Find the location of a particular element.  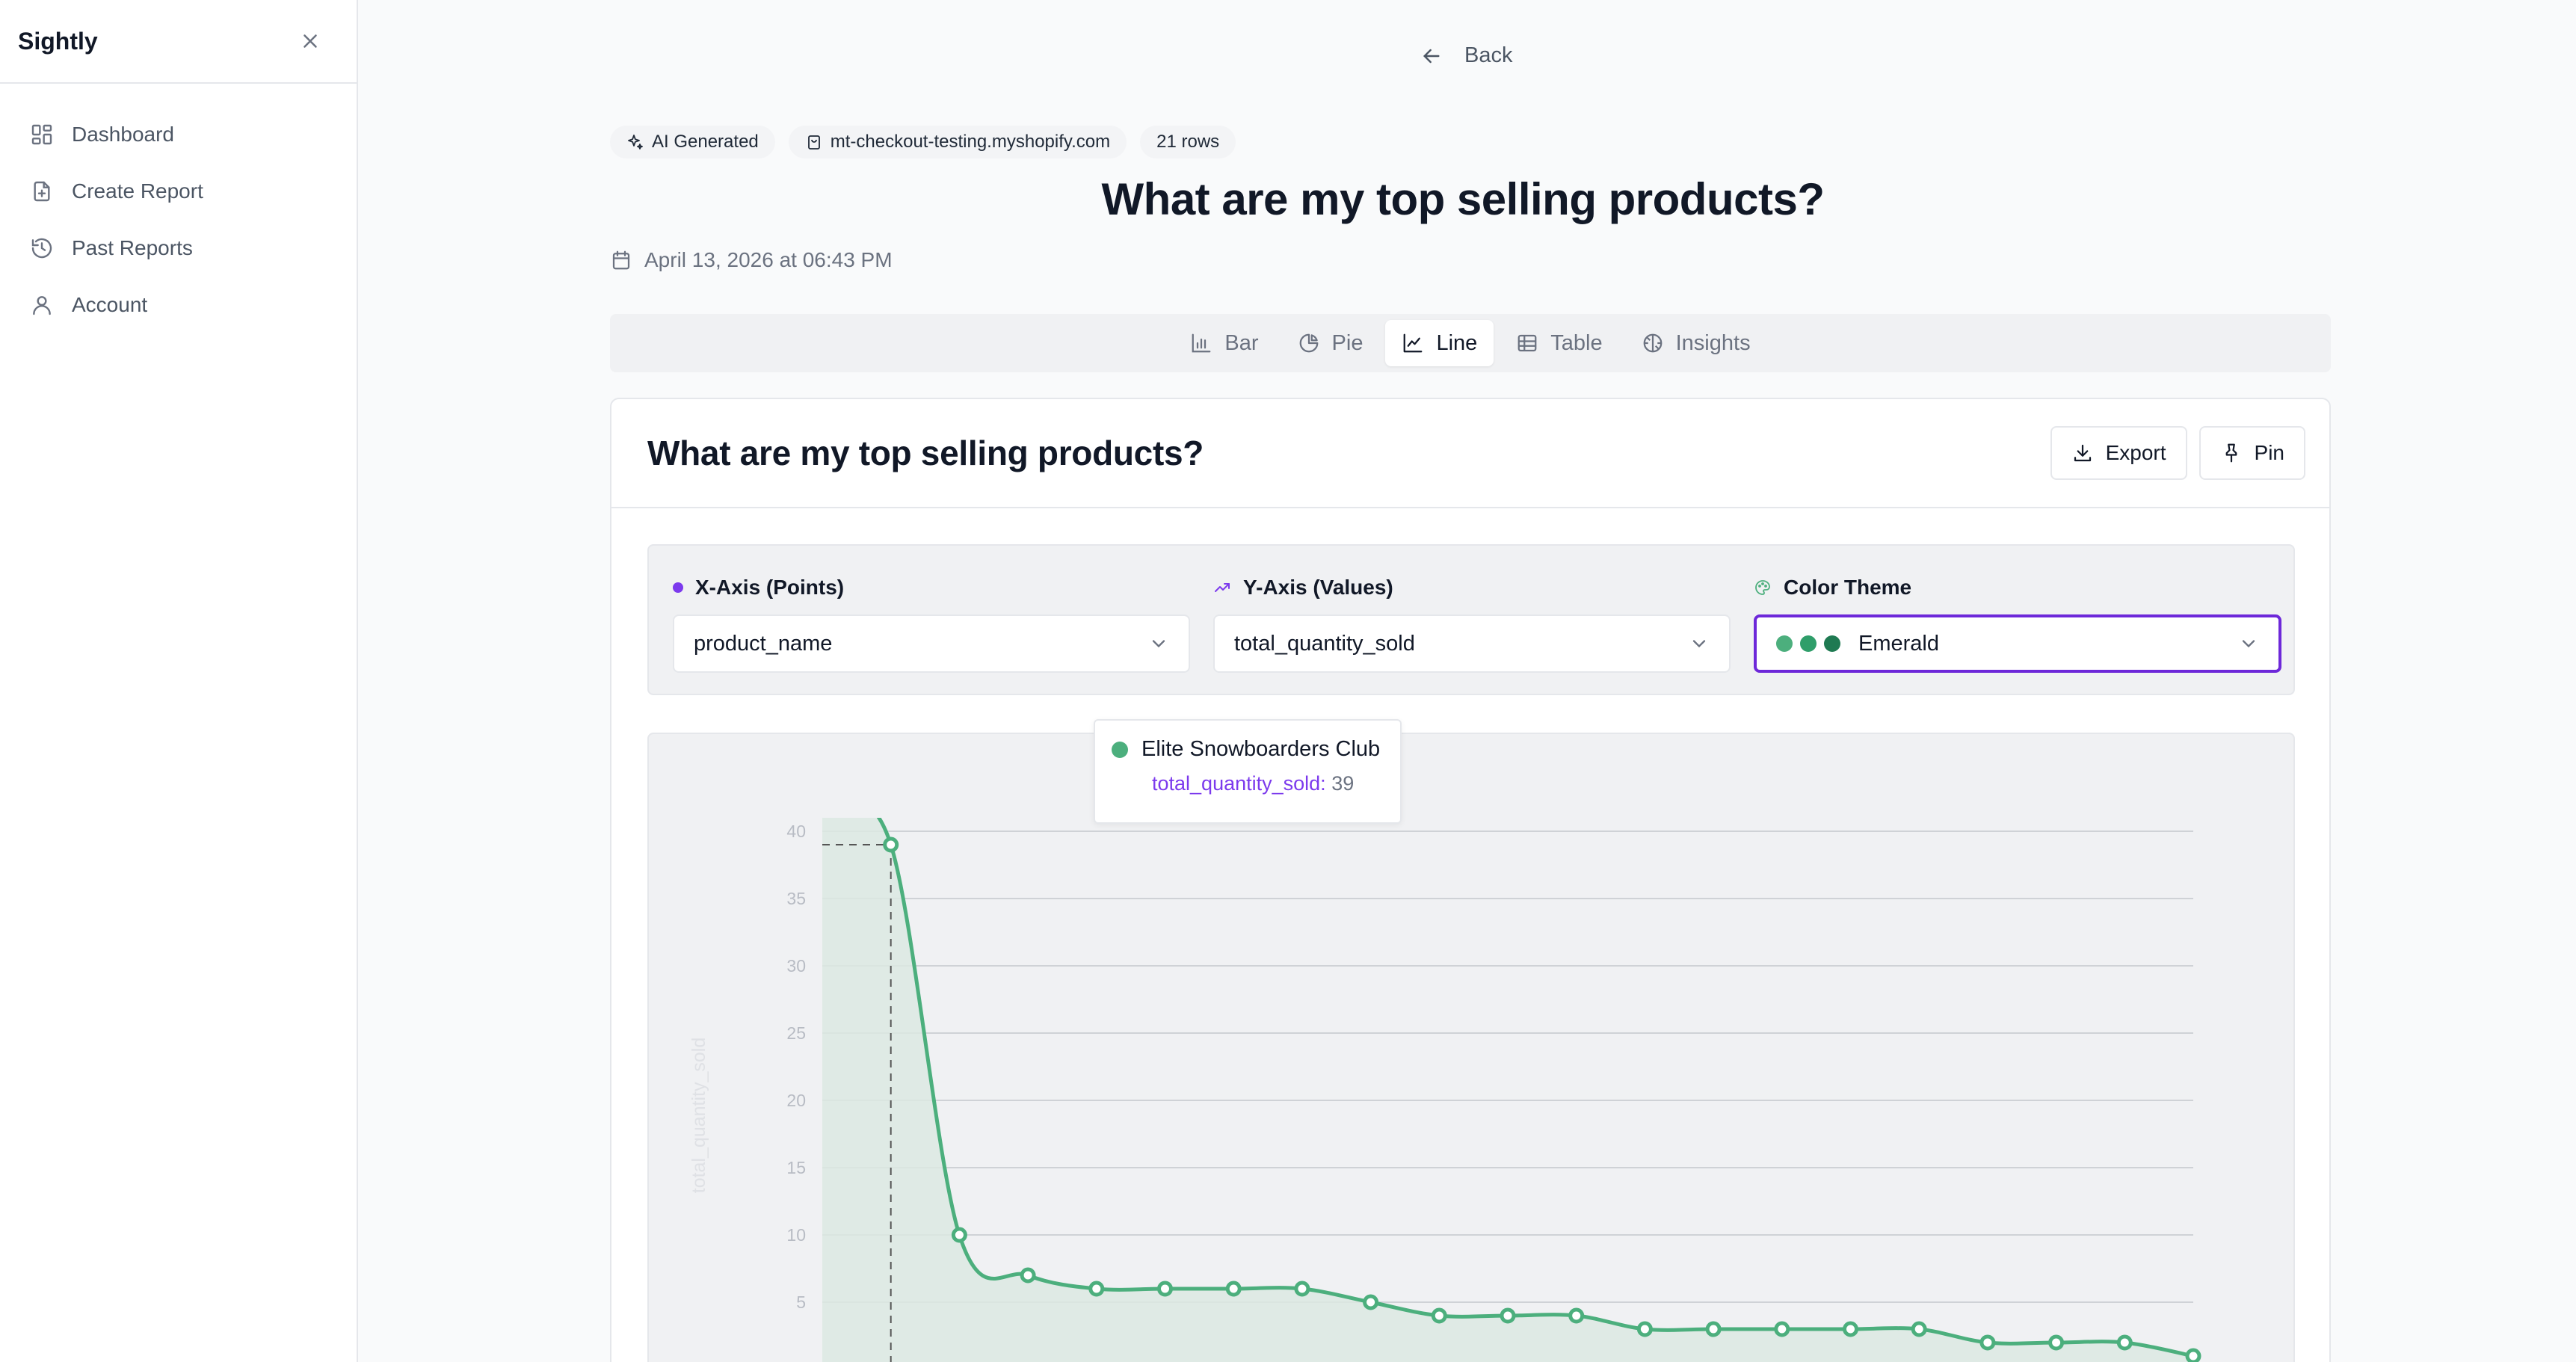

pie-chart-icon is located at coordinates (1308, 343).